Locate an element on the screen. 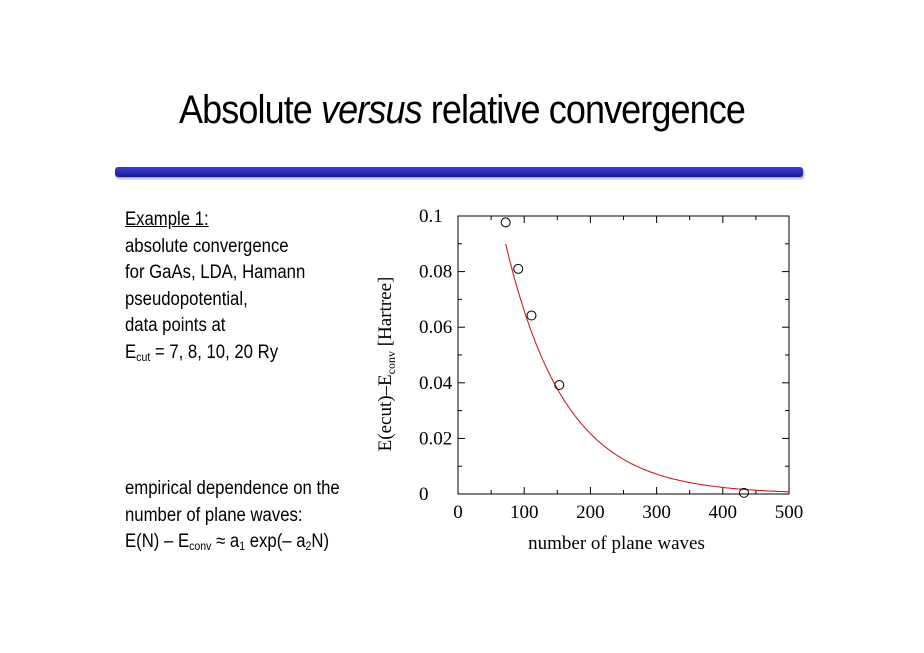 This screenshot has width=924, height=653. y-tick-label: 0 is located at coordinates (424, 494).